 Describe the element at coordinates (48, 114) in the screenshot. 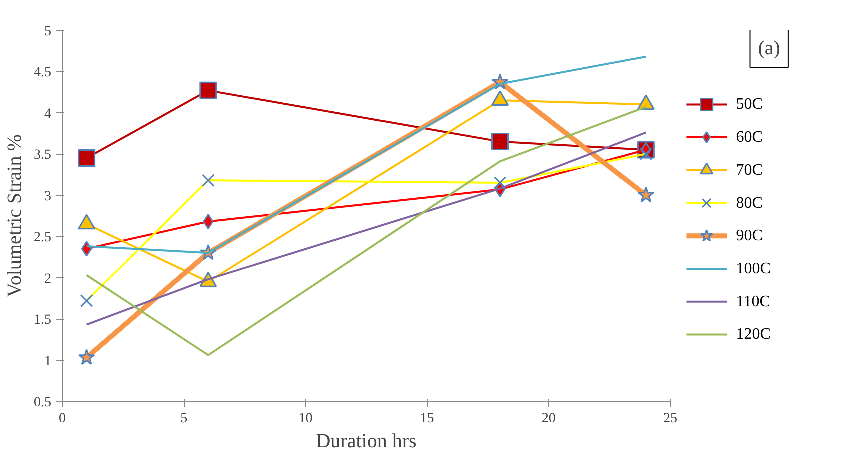

I see `y-tick-label: 4` at that location.